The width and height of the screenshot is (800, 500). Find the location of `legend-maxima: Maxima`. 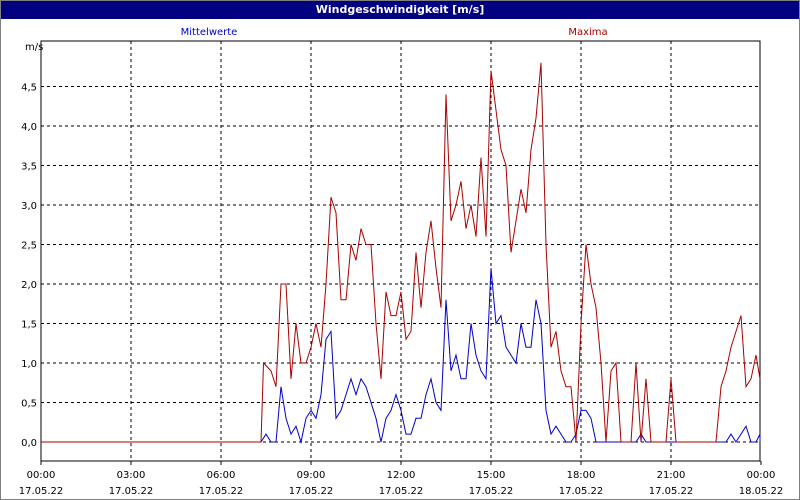

legend-maxima: Maxima is located at coordinates (587, 32).